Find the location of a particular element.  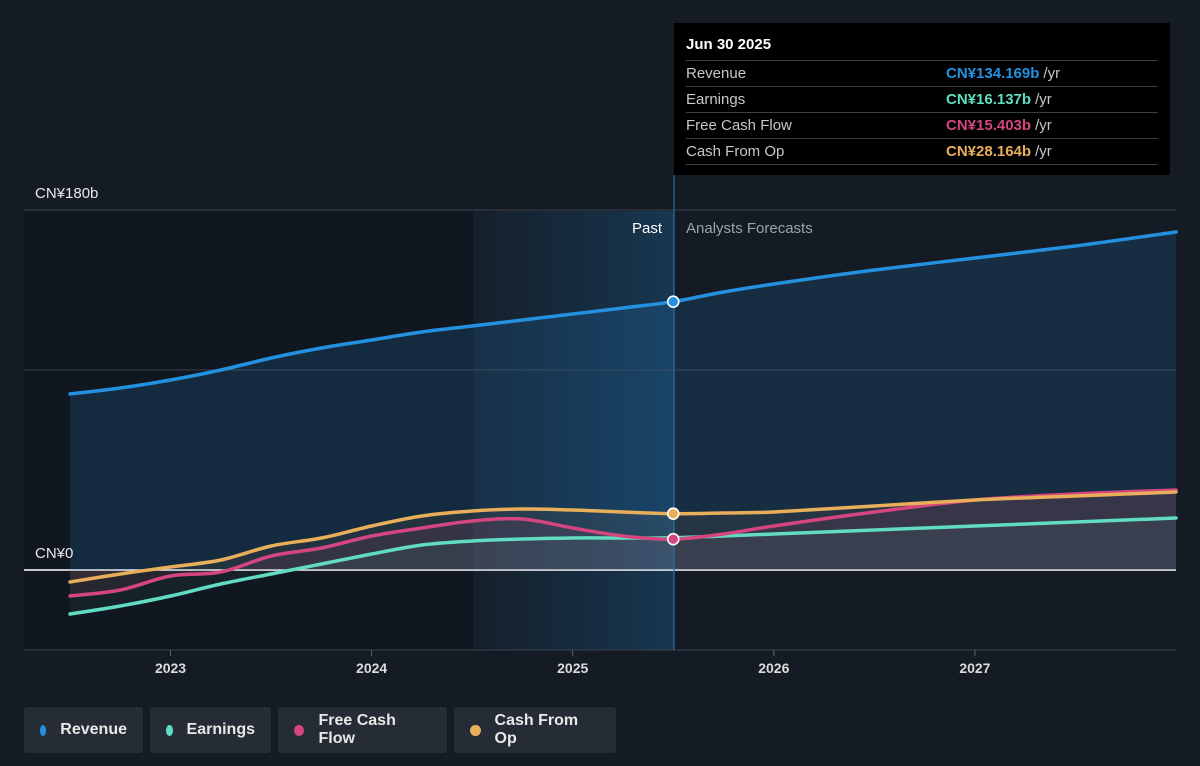

legend-item-earnings: Earnings is located at coordinates (210, 730).